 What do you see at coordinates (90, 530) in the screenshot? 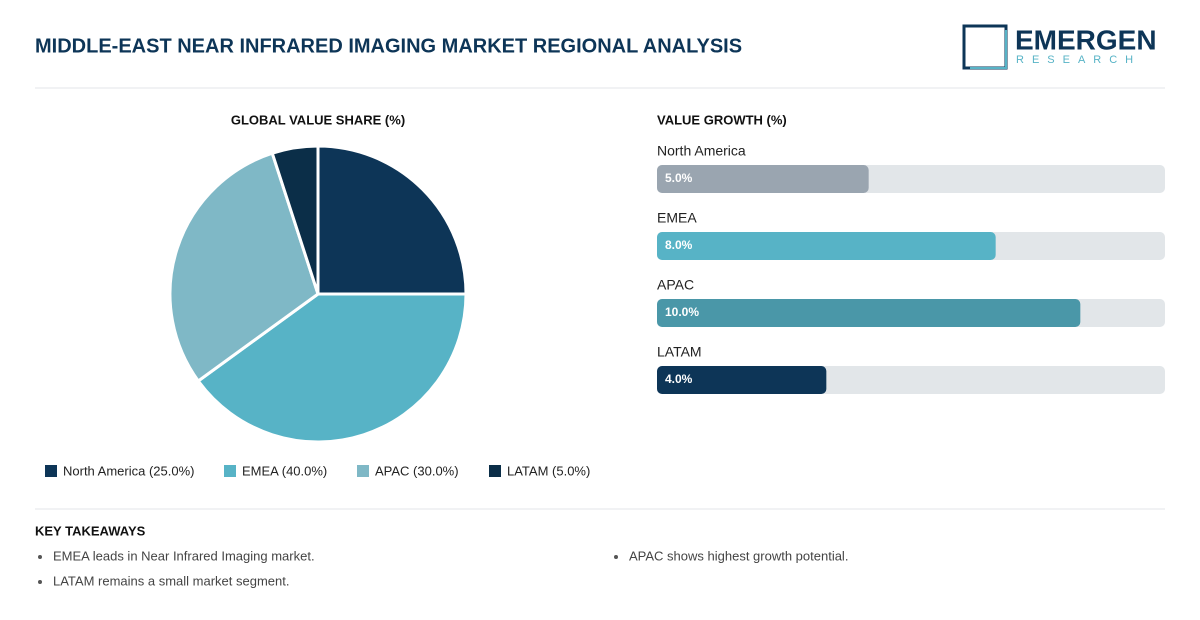
I see `takeaways-title: KEY TAKEAWAYS` at bounding box center [90, 530].